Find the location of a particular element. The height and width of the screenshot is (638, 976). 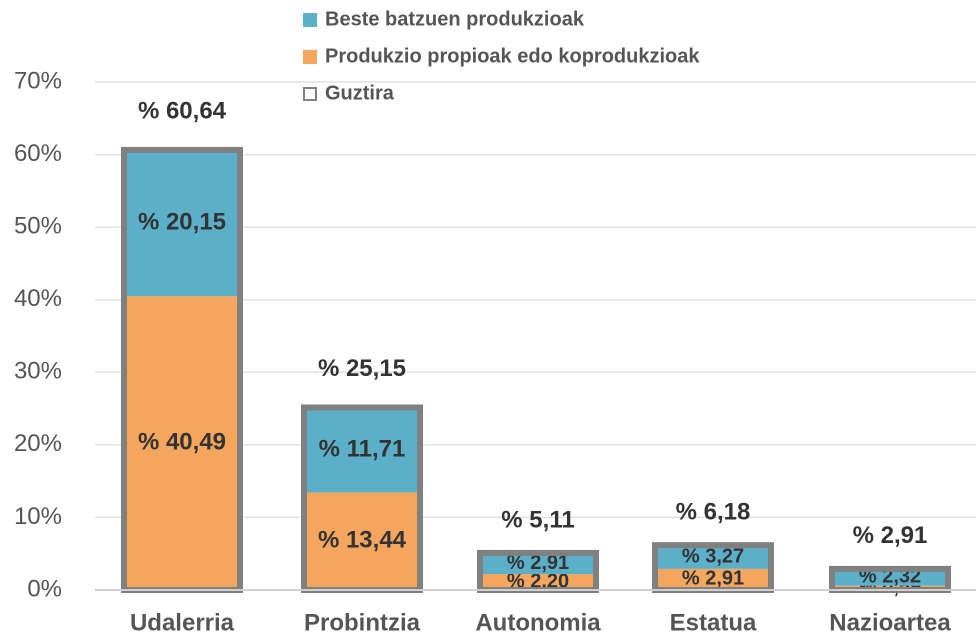

total-label: % 5,11 is located at coordinates (537, 519).